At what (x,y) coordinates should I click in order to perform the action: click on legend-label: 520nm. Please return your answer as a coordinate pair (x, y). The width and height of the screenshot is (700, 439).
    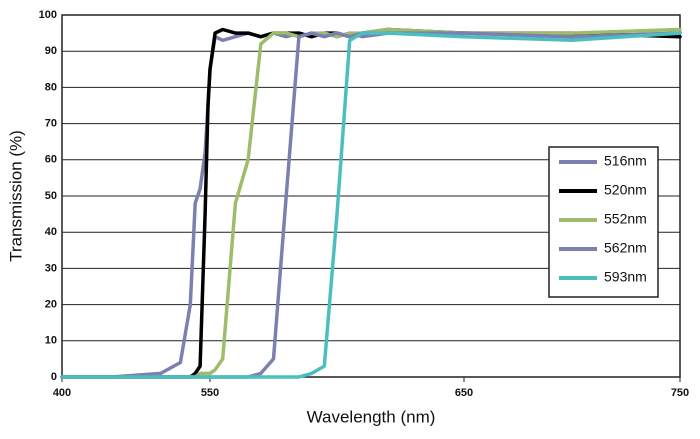
    Looking at the image, I should click on (625, 190).